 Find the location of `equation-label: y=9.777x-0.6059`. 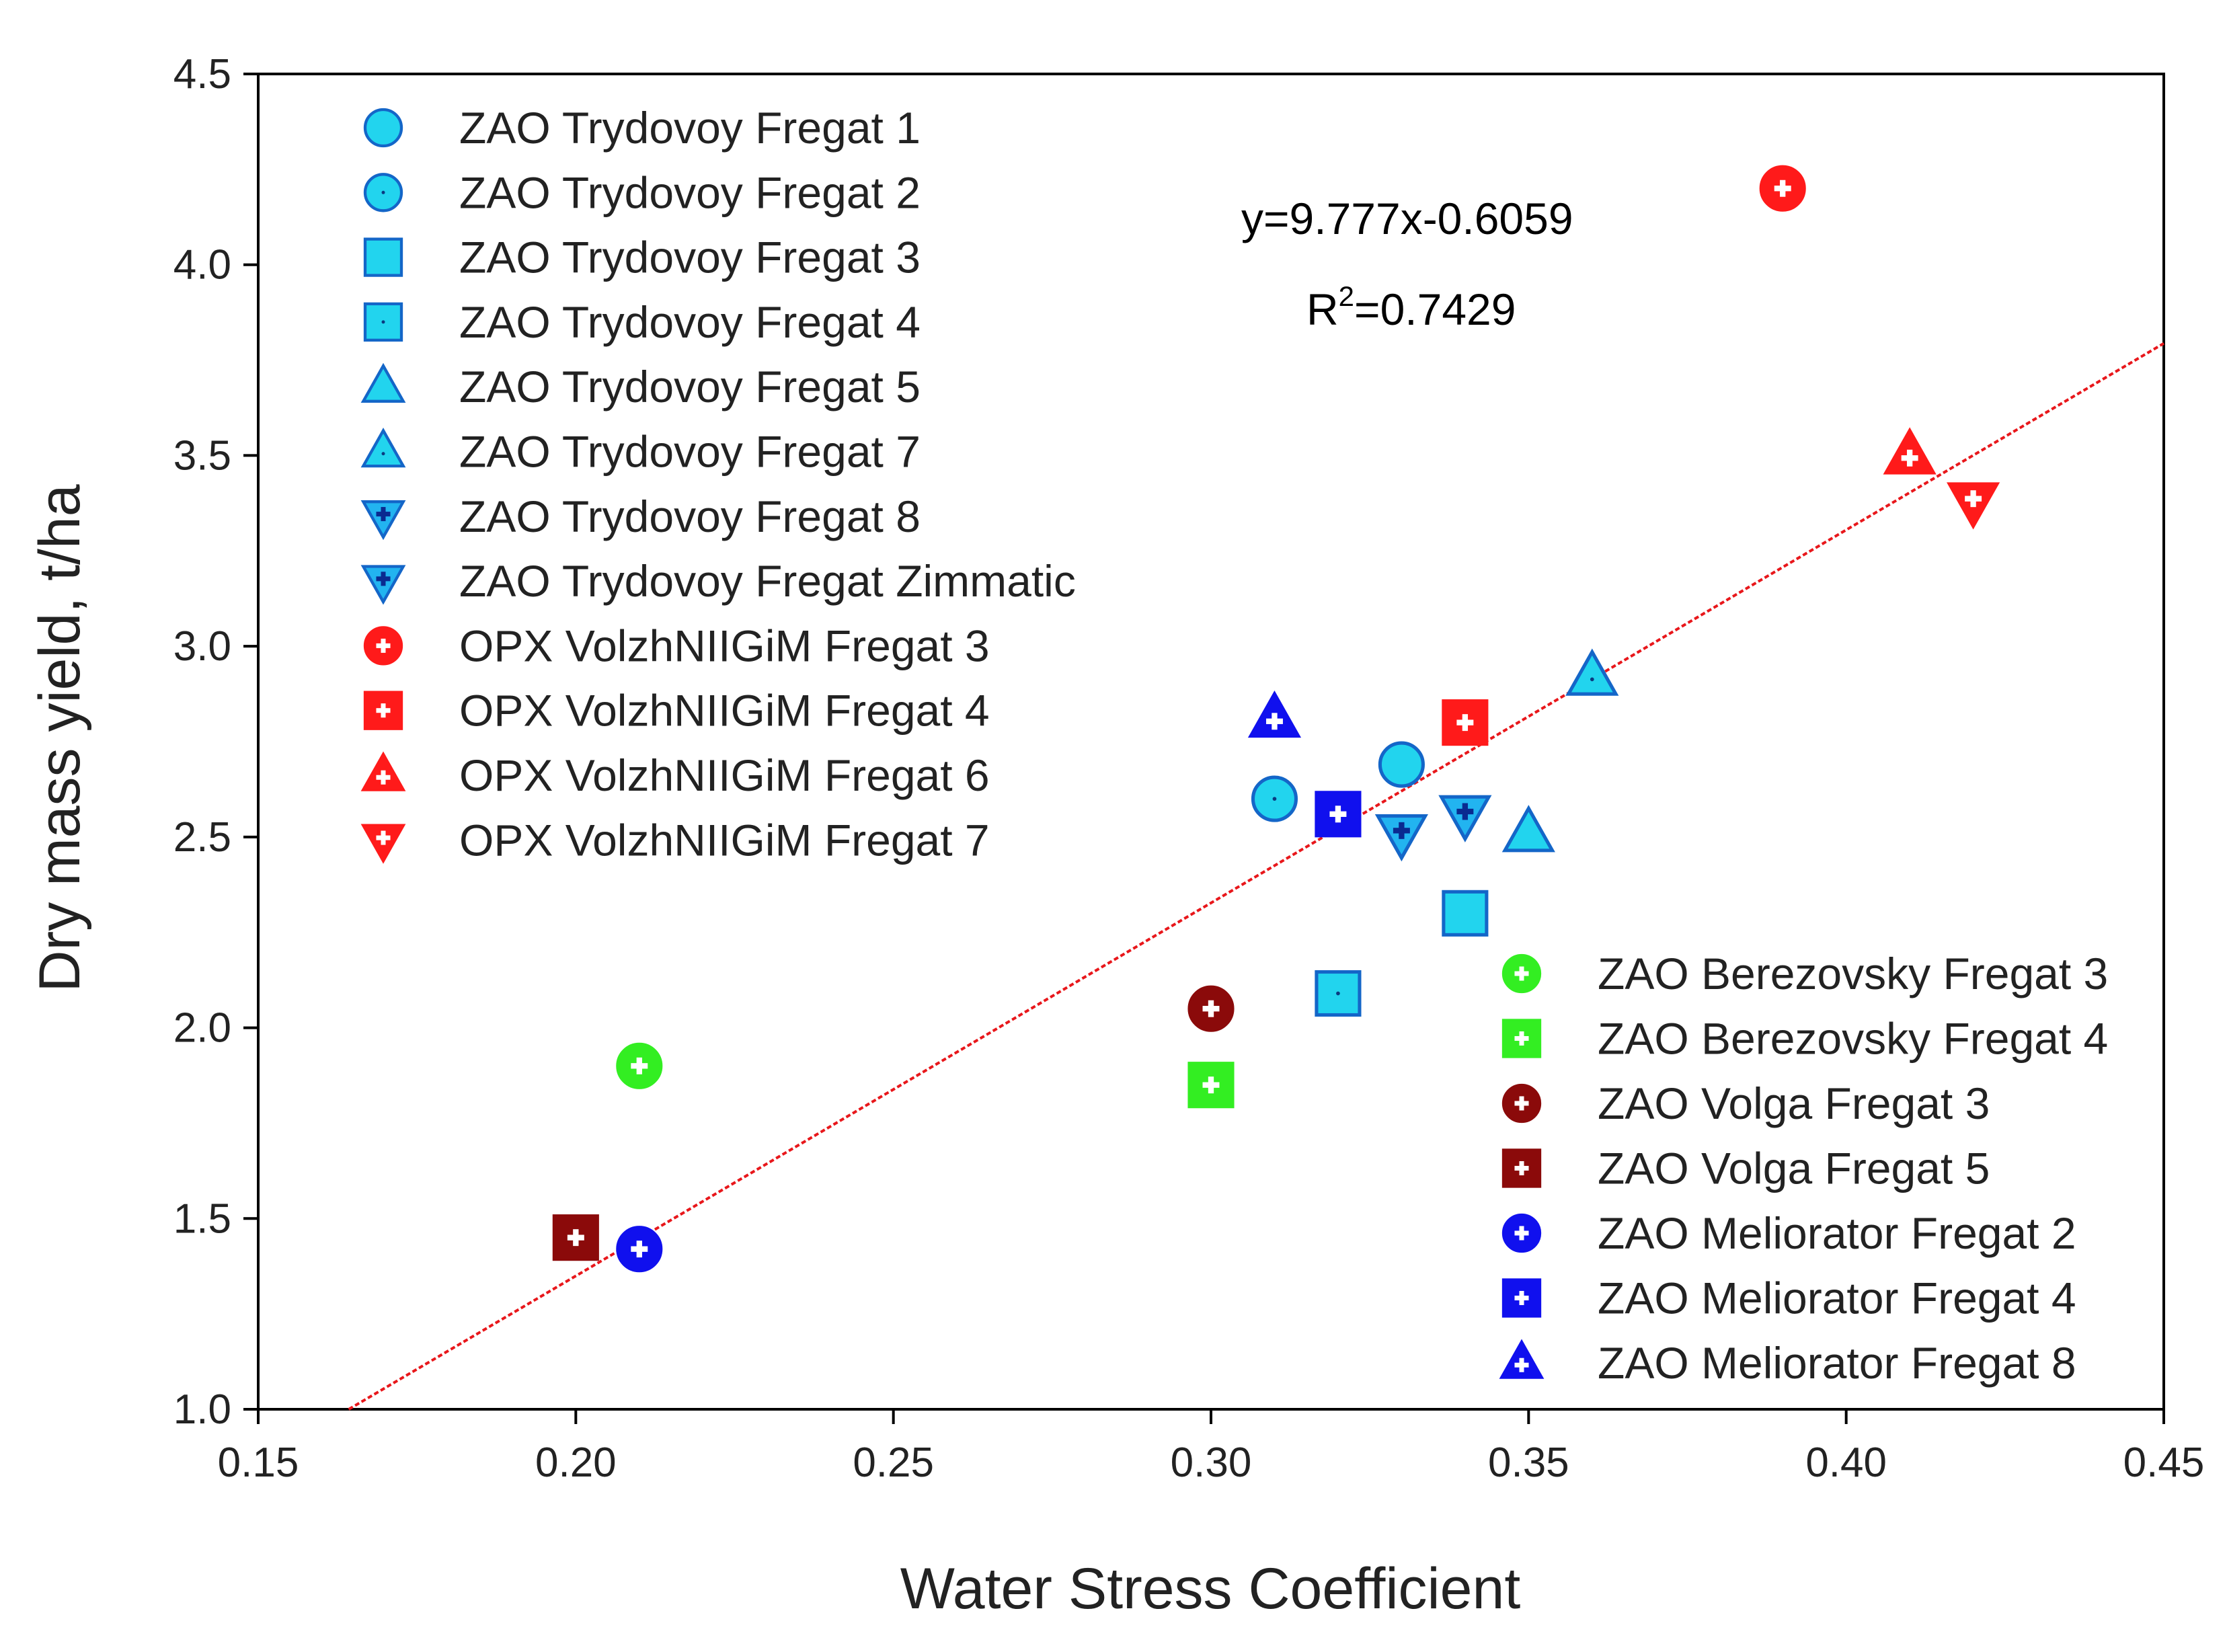

equation-label: y=9.777x-0.6059 is located at coordinates (1407, 218).